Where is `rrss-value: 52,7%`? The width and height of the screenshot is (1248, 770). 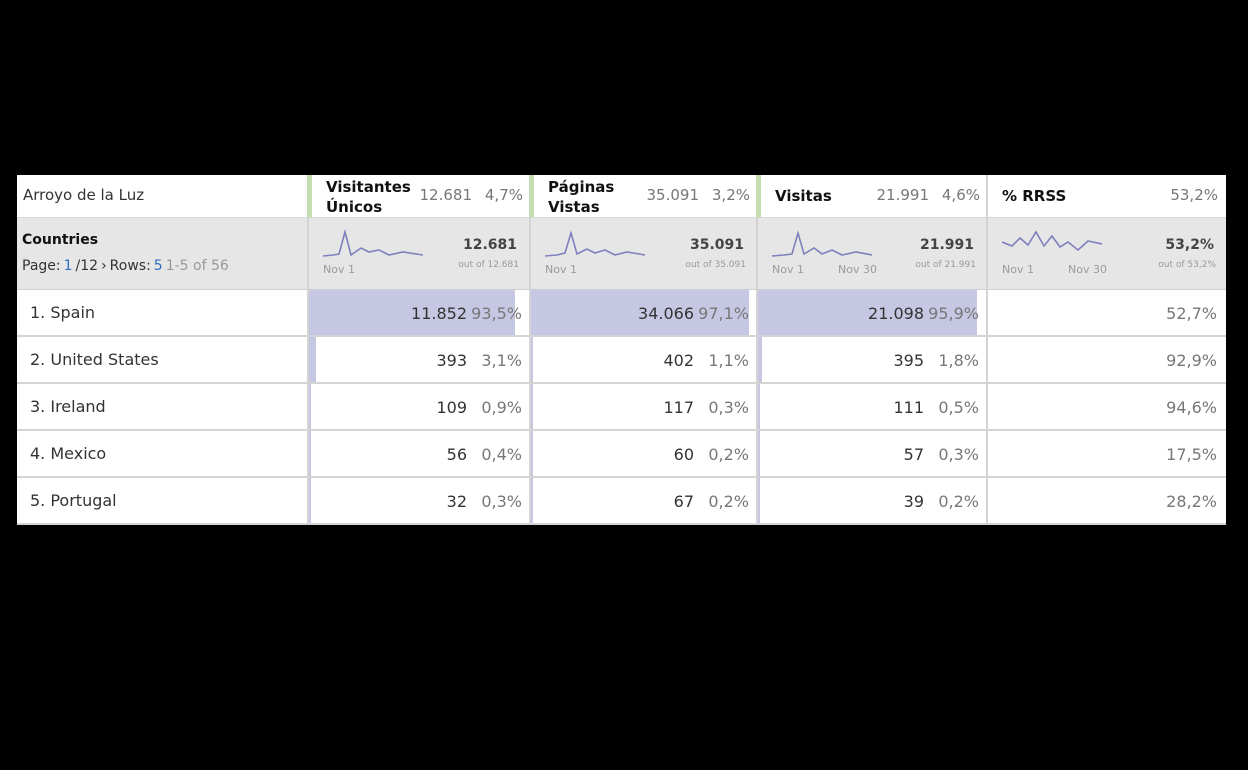 rrss-value: 52,7% is located at coordinates (1191, 313).